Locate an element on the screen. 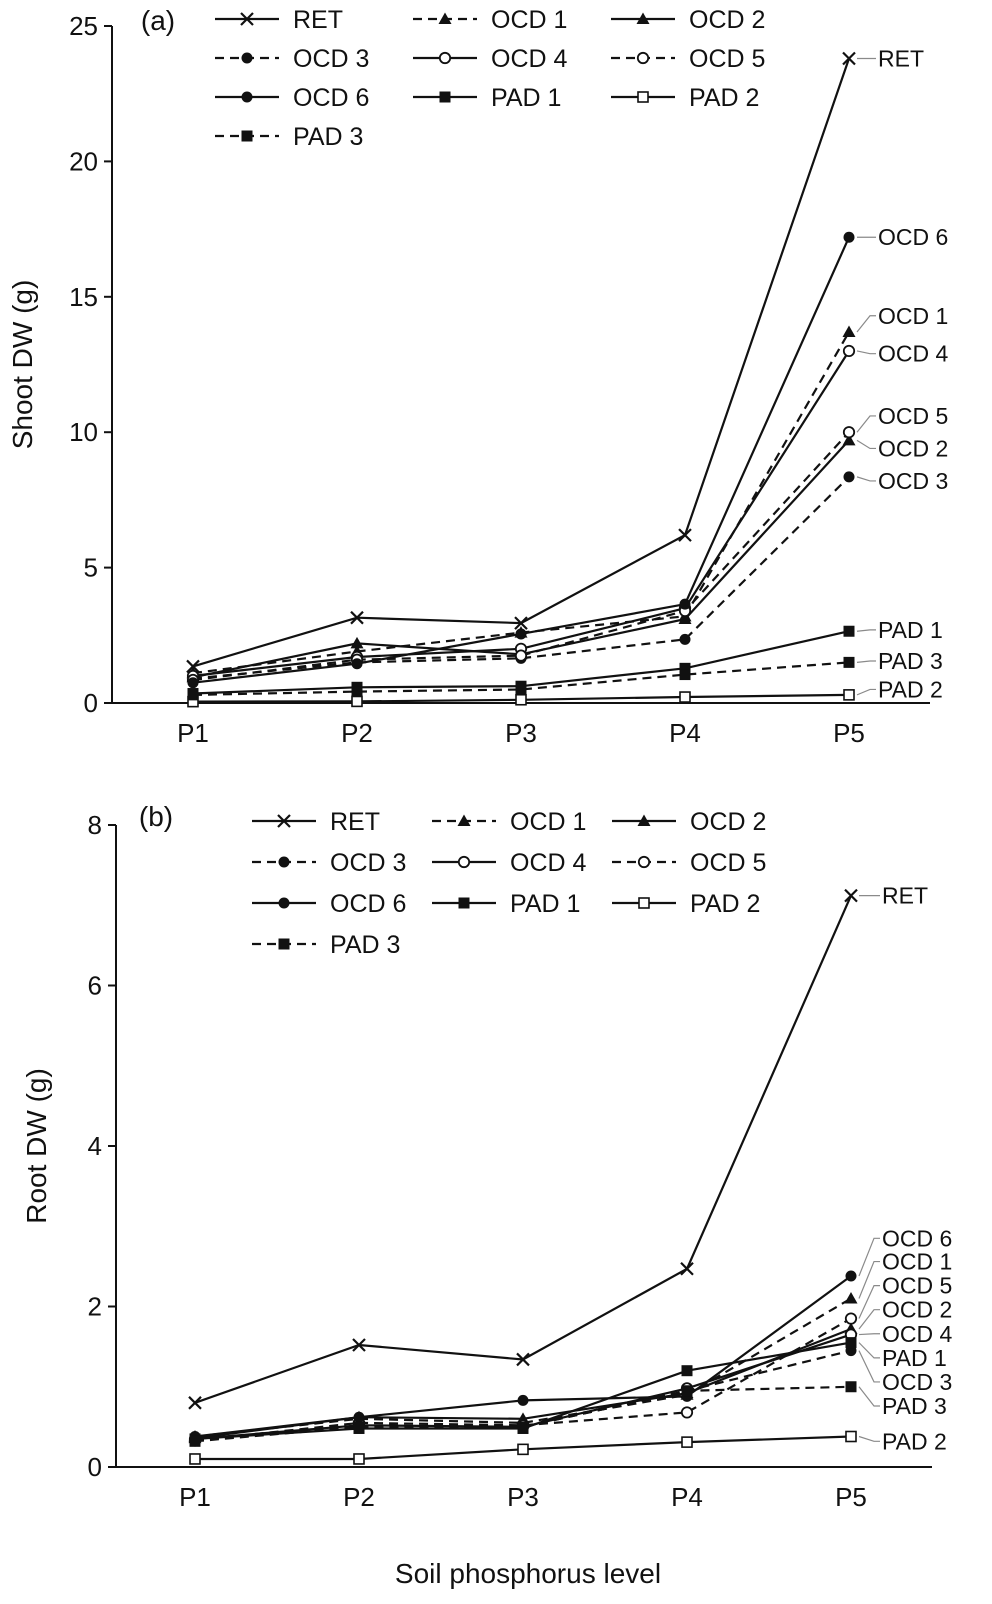 The image size is (992, 1604). y-tick-label: 20 is located at coordinates (83, 161).